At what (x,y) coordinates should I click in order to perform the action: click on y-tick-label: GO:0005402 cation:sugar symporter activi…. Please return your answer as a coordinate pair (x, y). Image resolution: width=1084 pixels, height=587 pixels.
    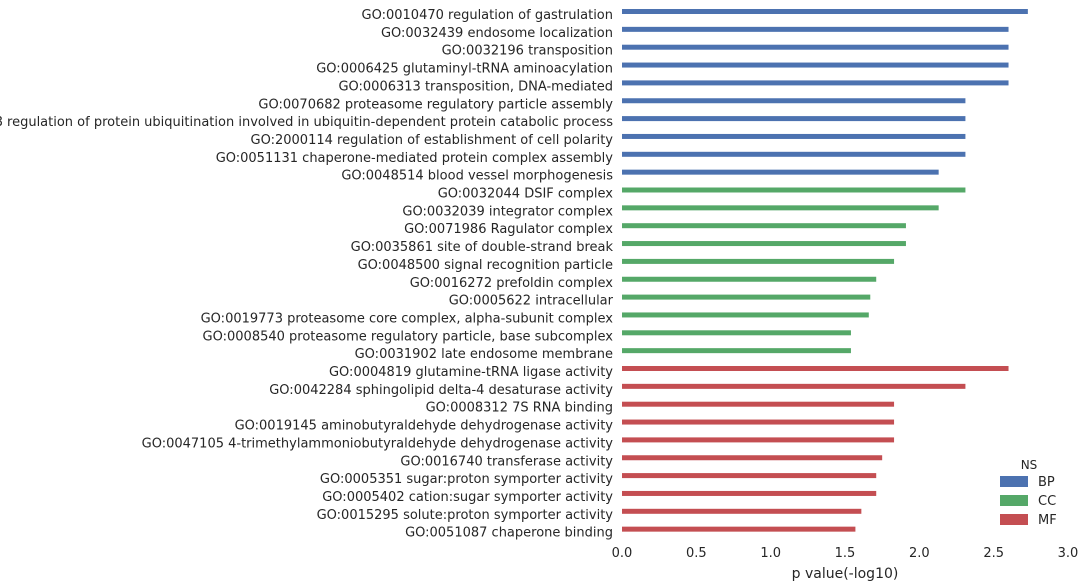
    Looking at the image, I should click on (467, 497).